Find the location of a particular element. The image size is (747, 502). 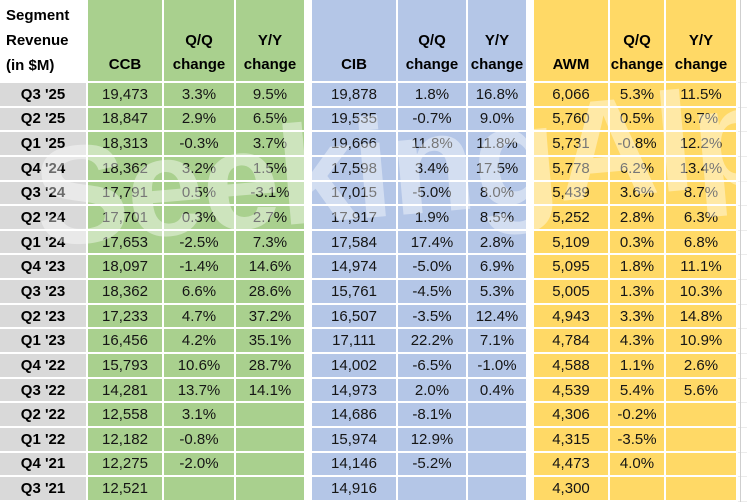

cell-cib-qq-change: -8.1% is located at coordinates (433, 415).